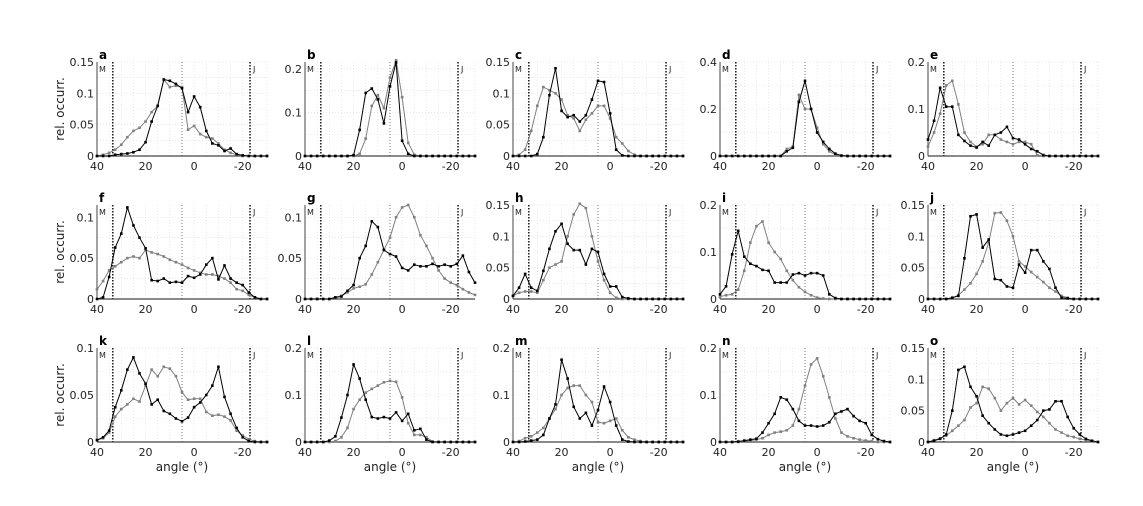 The height and width of the screenshot is (506, 1143). Describe the element at coordinates (585, 110) in the screenshot. I see `panel-c: M J 0 0.05 0.1 0.15 40 20 0 -20 c` at that location.